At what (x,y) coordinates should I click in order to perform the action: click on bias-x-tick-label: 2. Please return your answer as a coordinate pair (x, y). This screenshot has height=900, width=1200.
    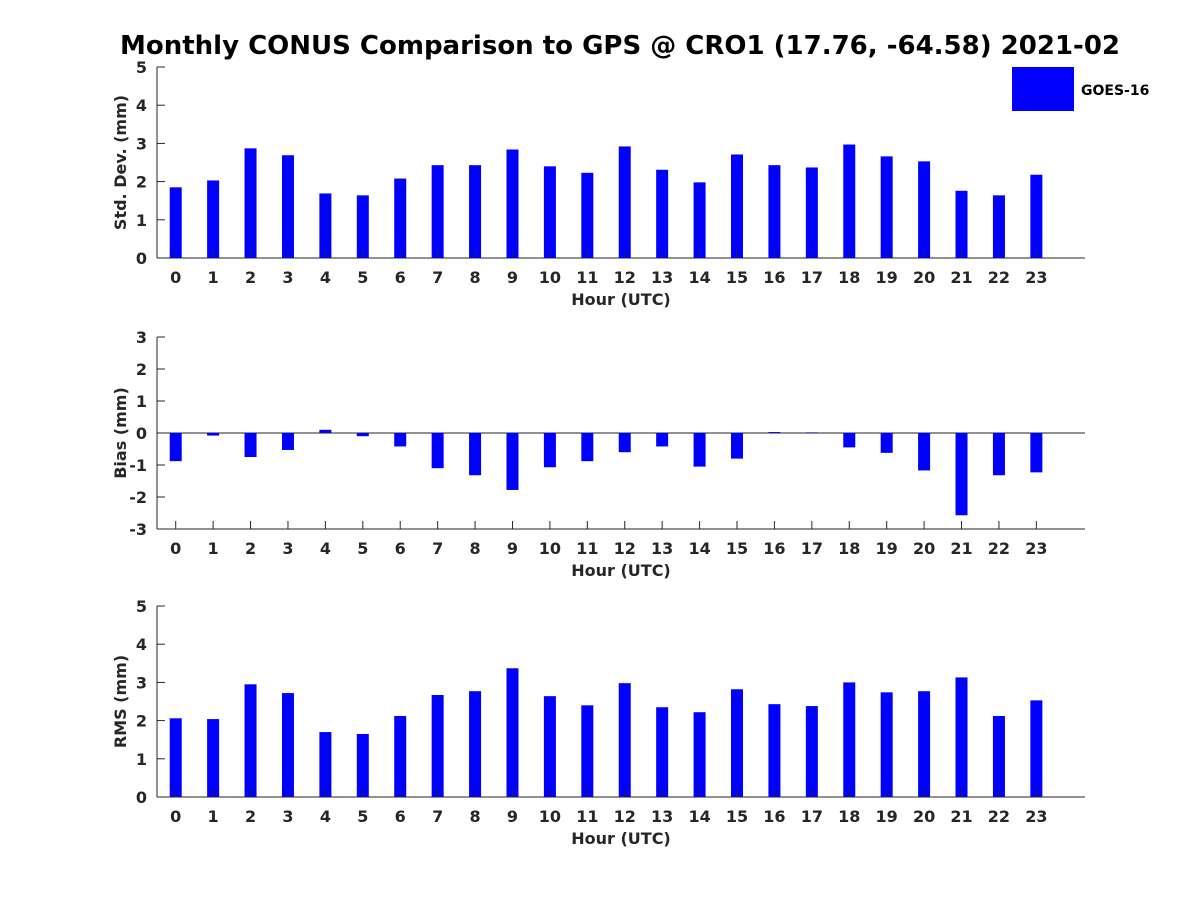
    Looking at the image, I should click on (250, 548).